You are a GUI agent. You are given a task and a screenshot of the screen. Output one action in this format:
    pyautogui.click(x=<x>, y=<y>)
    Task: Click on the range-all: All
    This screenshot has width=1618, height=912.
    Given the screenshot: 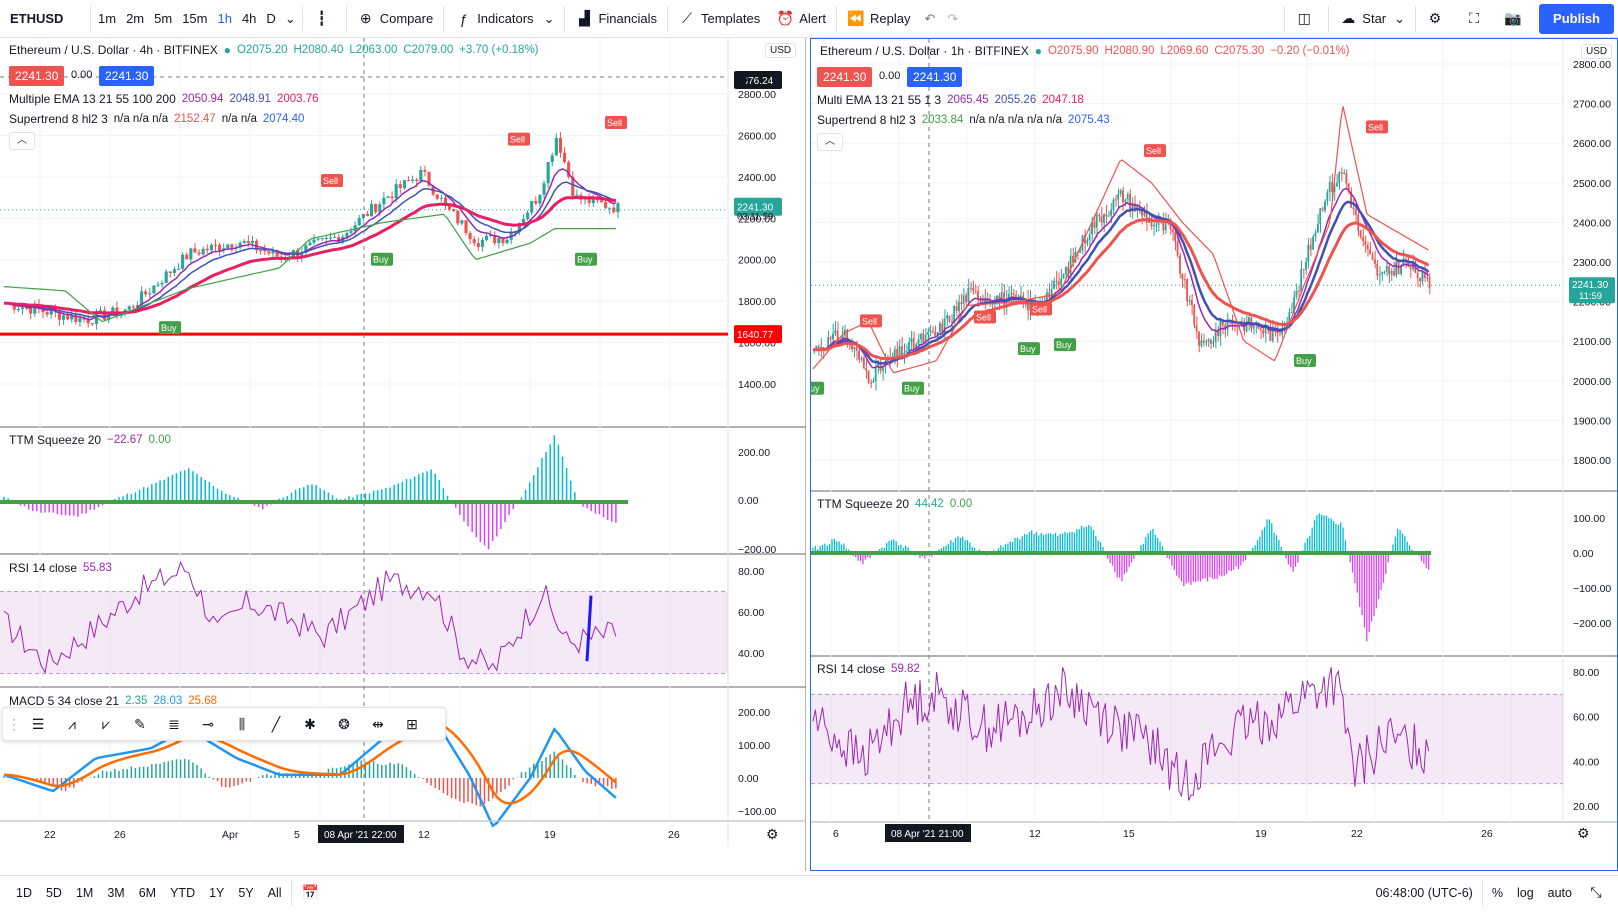 What is the action you would take?
    pyautogui.click(x=274, y=892)
    